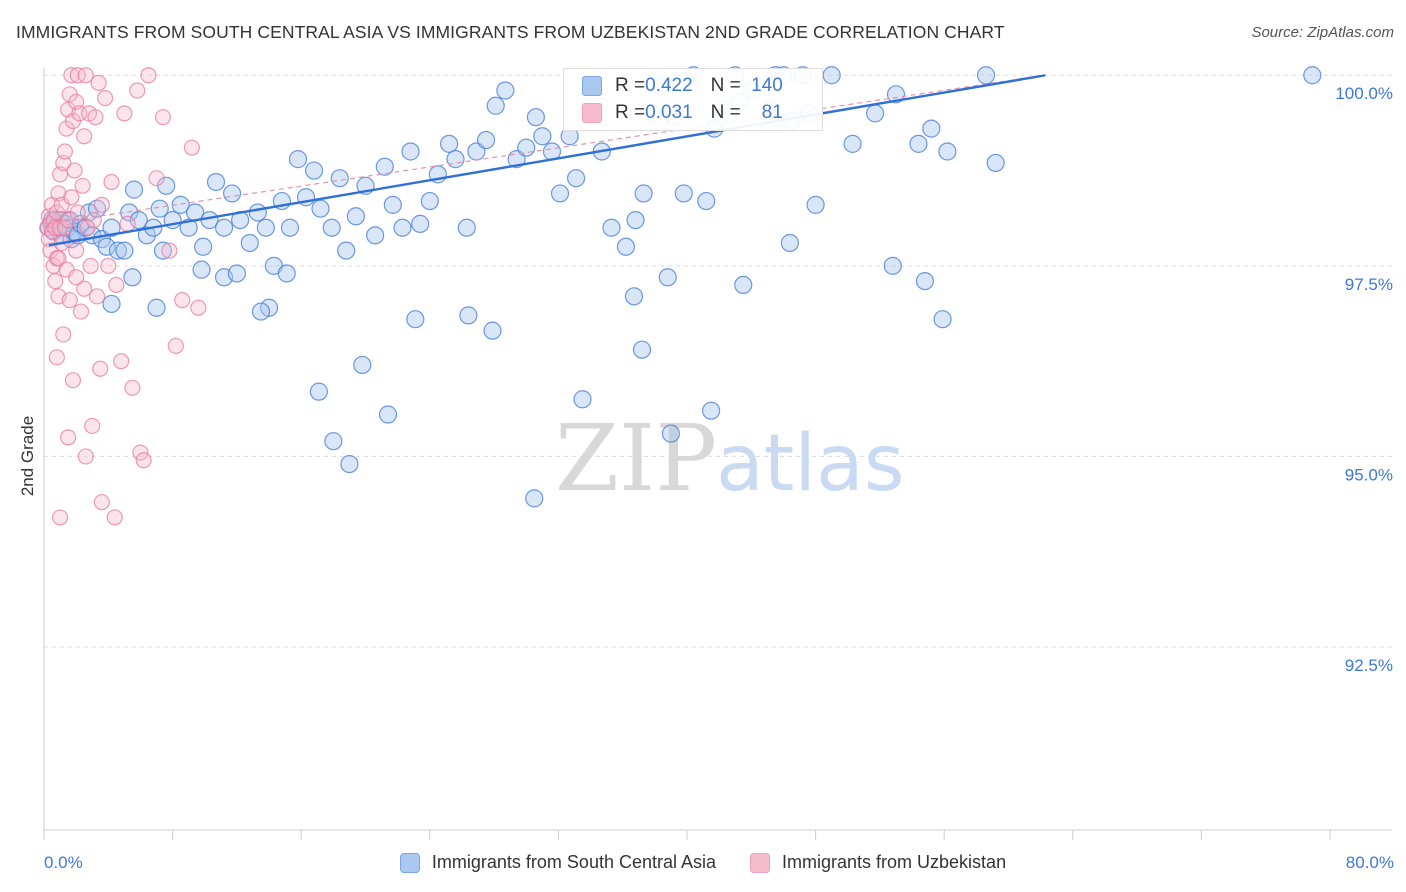 This screenshot has height=892, width=1406. Describe the element at coordinates (682, 86) in the screenshot. I see `stats-row-south-central-asia: R = 0.422 N = 140` at that location.